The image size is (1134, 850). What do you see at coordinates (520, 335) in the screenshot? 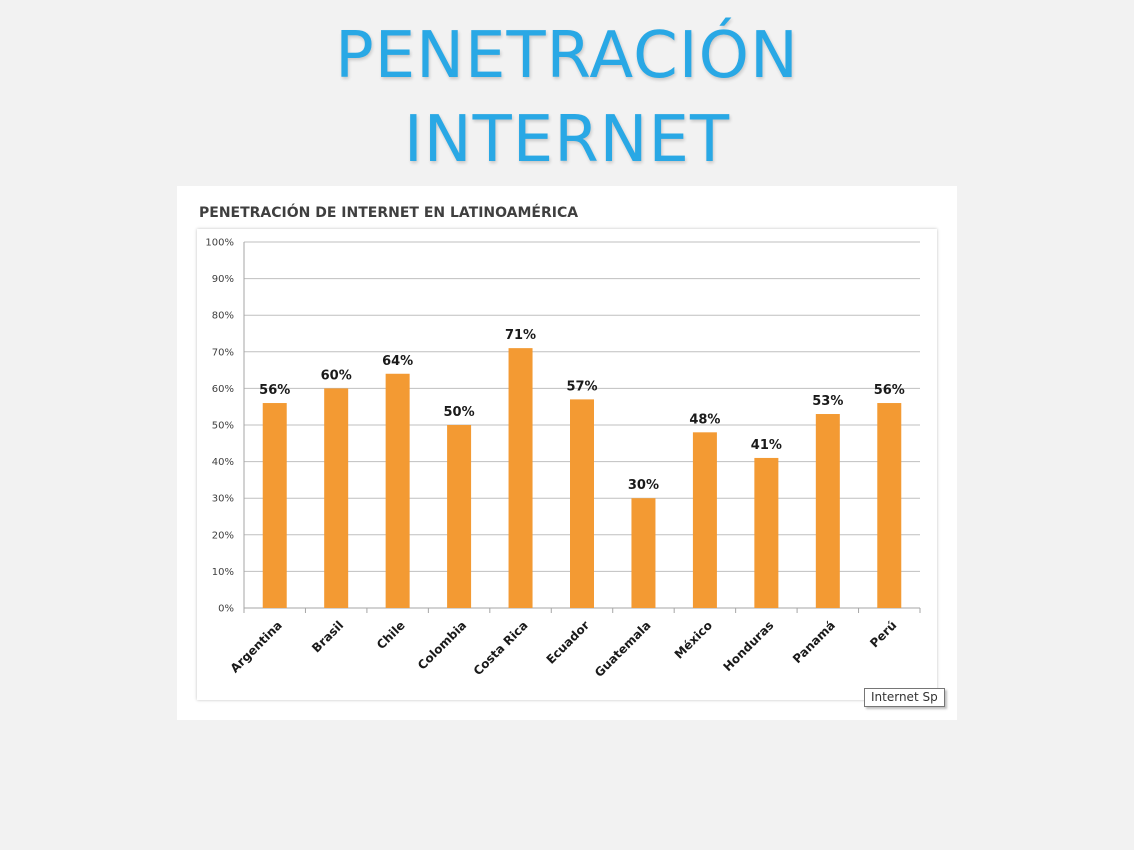
I see `data-label: 71%` at bounding box center [520, 335].